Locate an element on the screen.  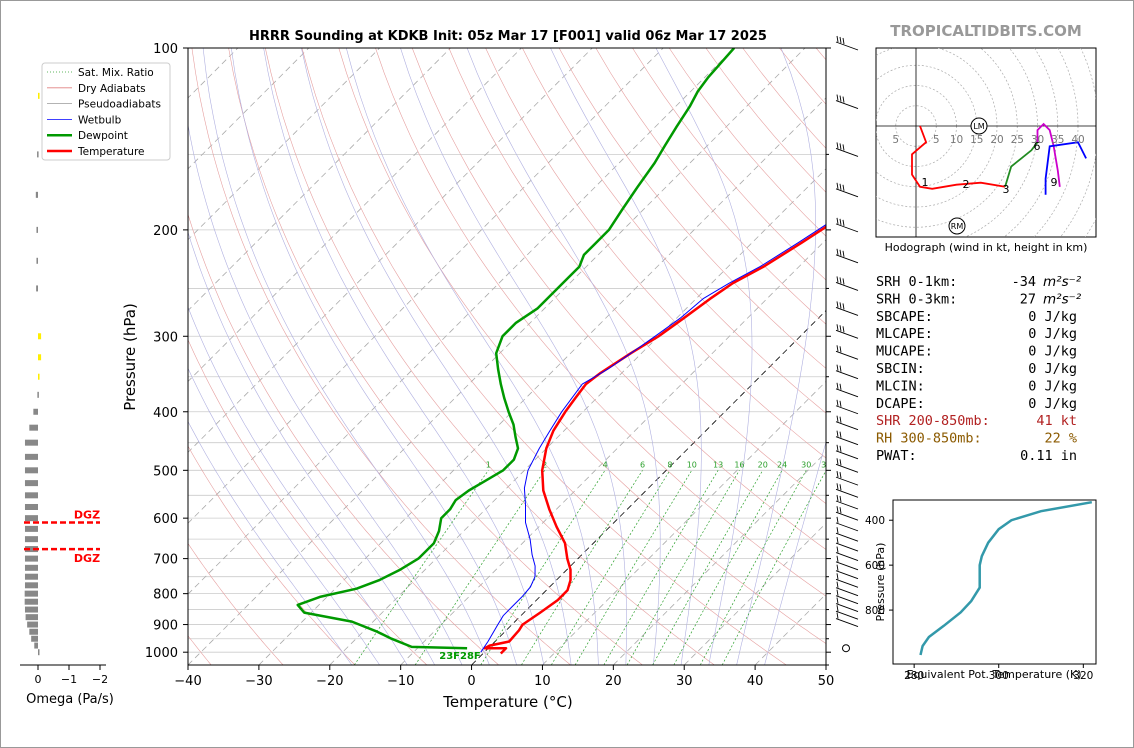
mixing-ratio-label: 13 is located at coordinates (718, 464).